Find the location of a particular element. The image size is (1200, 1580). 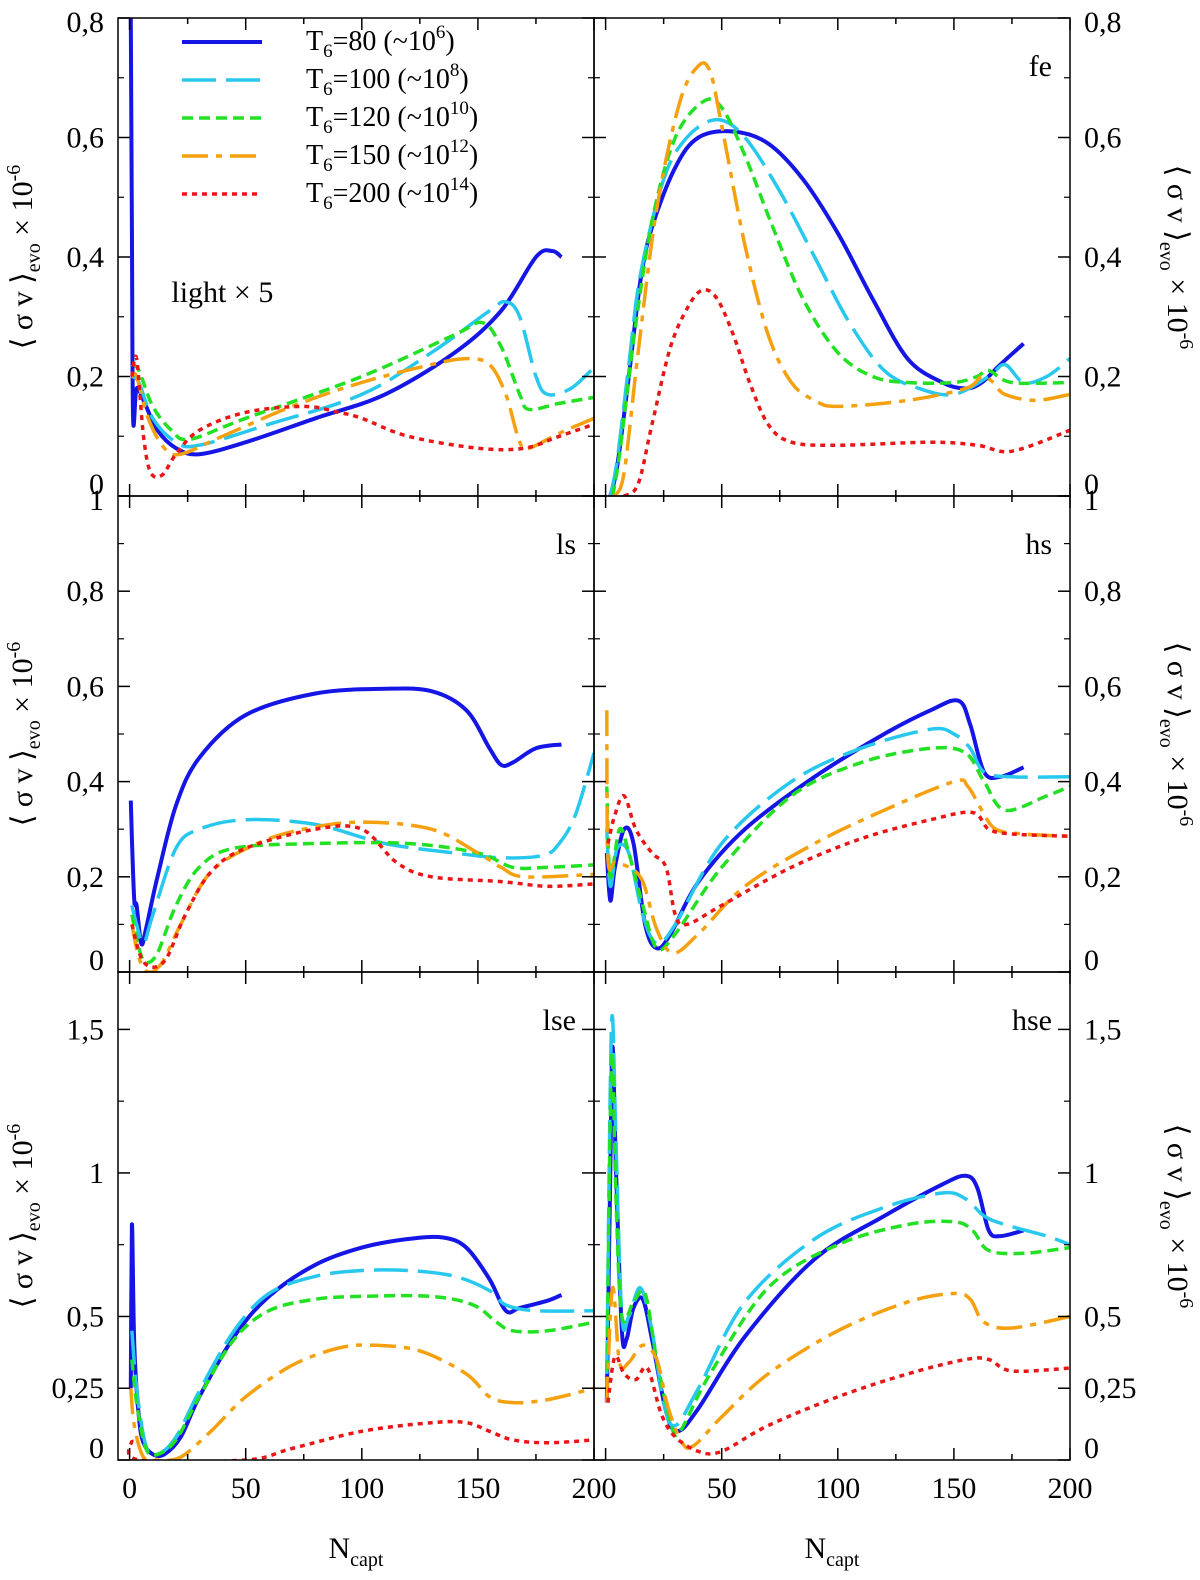

series-line-ls-T120 is located at coordinates (362, 902).